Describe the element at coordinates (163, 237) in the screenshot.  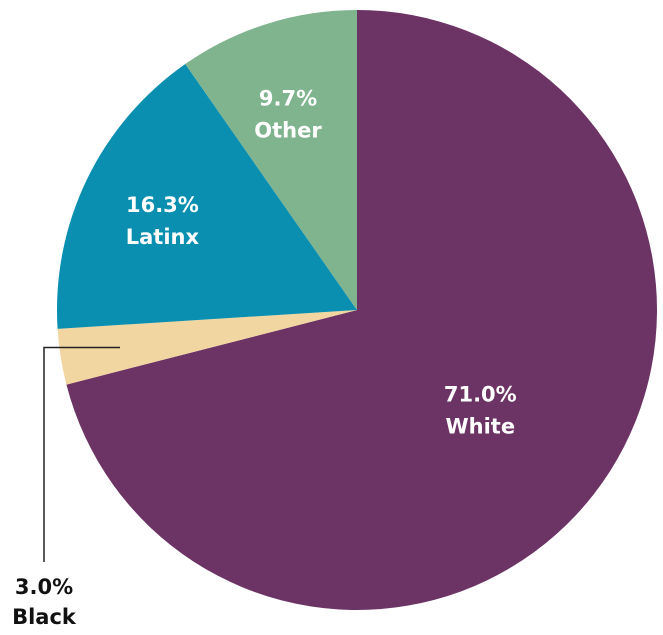
I see `slice-name-label-latinx: Latinx` at that location.